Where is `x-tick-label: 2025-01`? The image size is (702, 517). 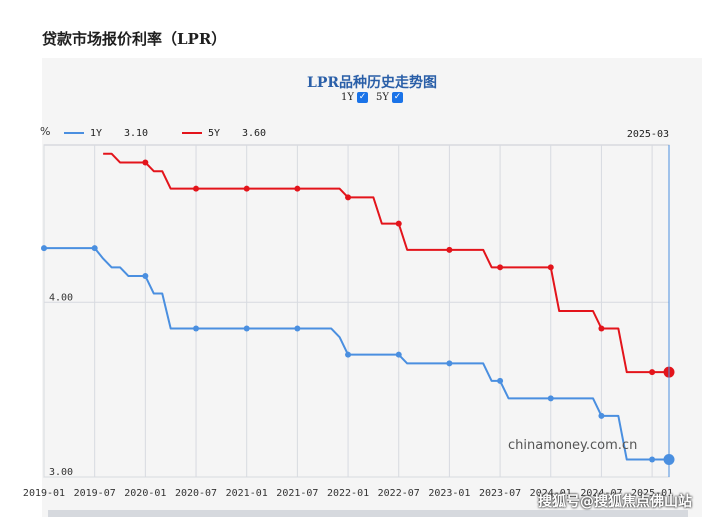
x-tick-label: 2025-01 is located at coordinates (652, 493).